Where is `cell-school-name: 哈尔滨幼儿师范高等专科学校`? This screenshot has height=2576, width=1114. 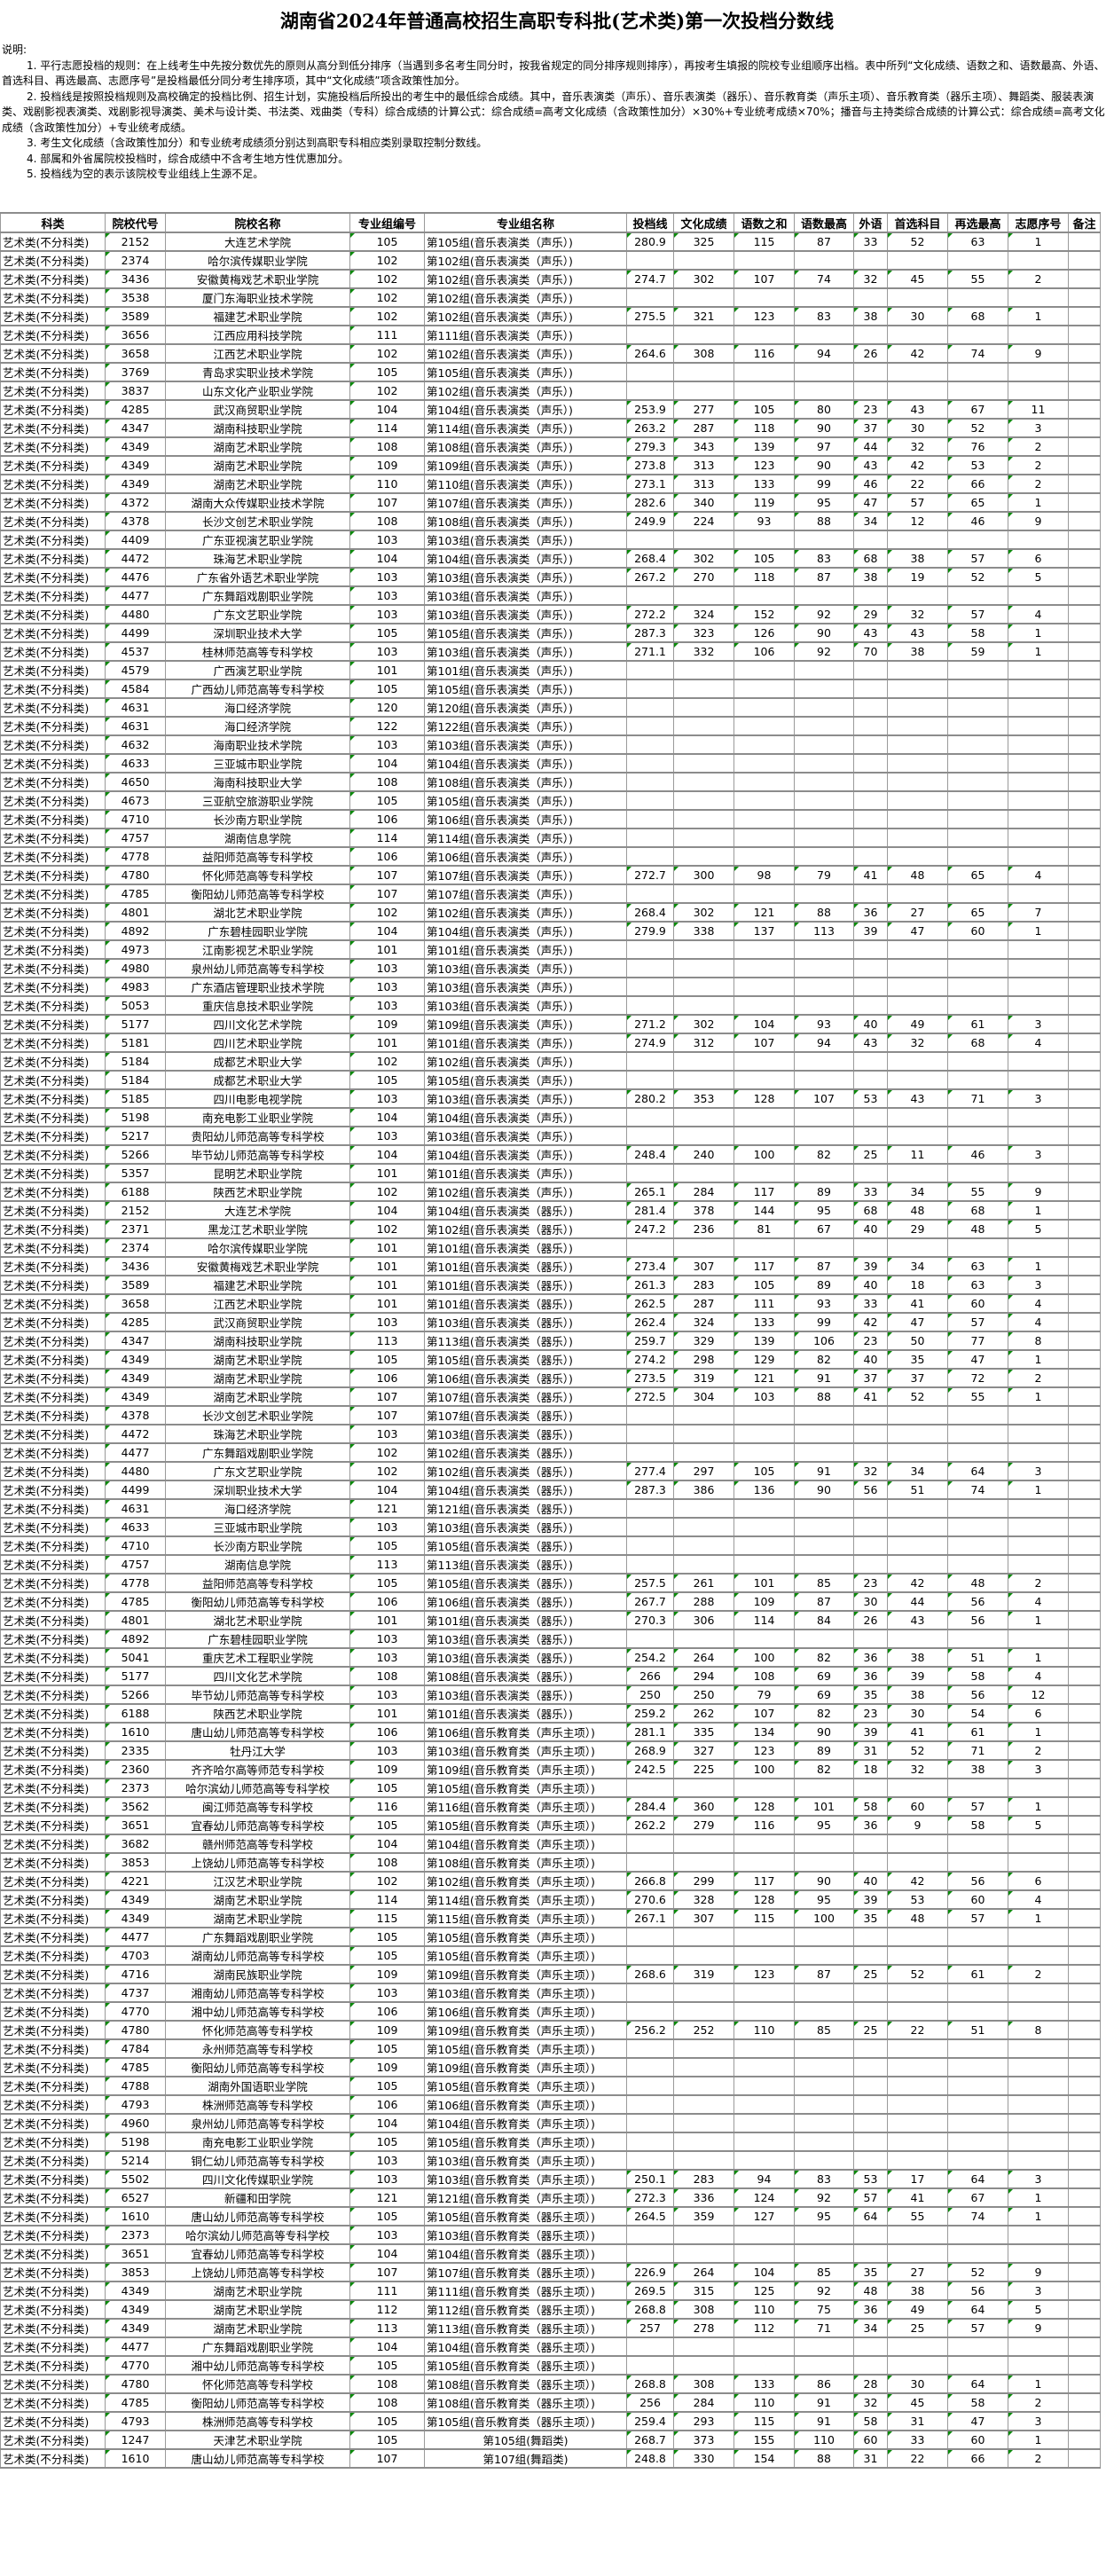 cell-school-name: 哈尔滨幼儿师范高等专科学校 is located at coordinates (257, 2235).